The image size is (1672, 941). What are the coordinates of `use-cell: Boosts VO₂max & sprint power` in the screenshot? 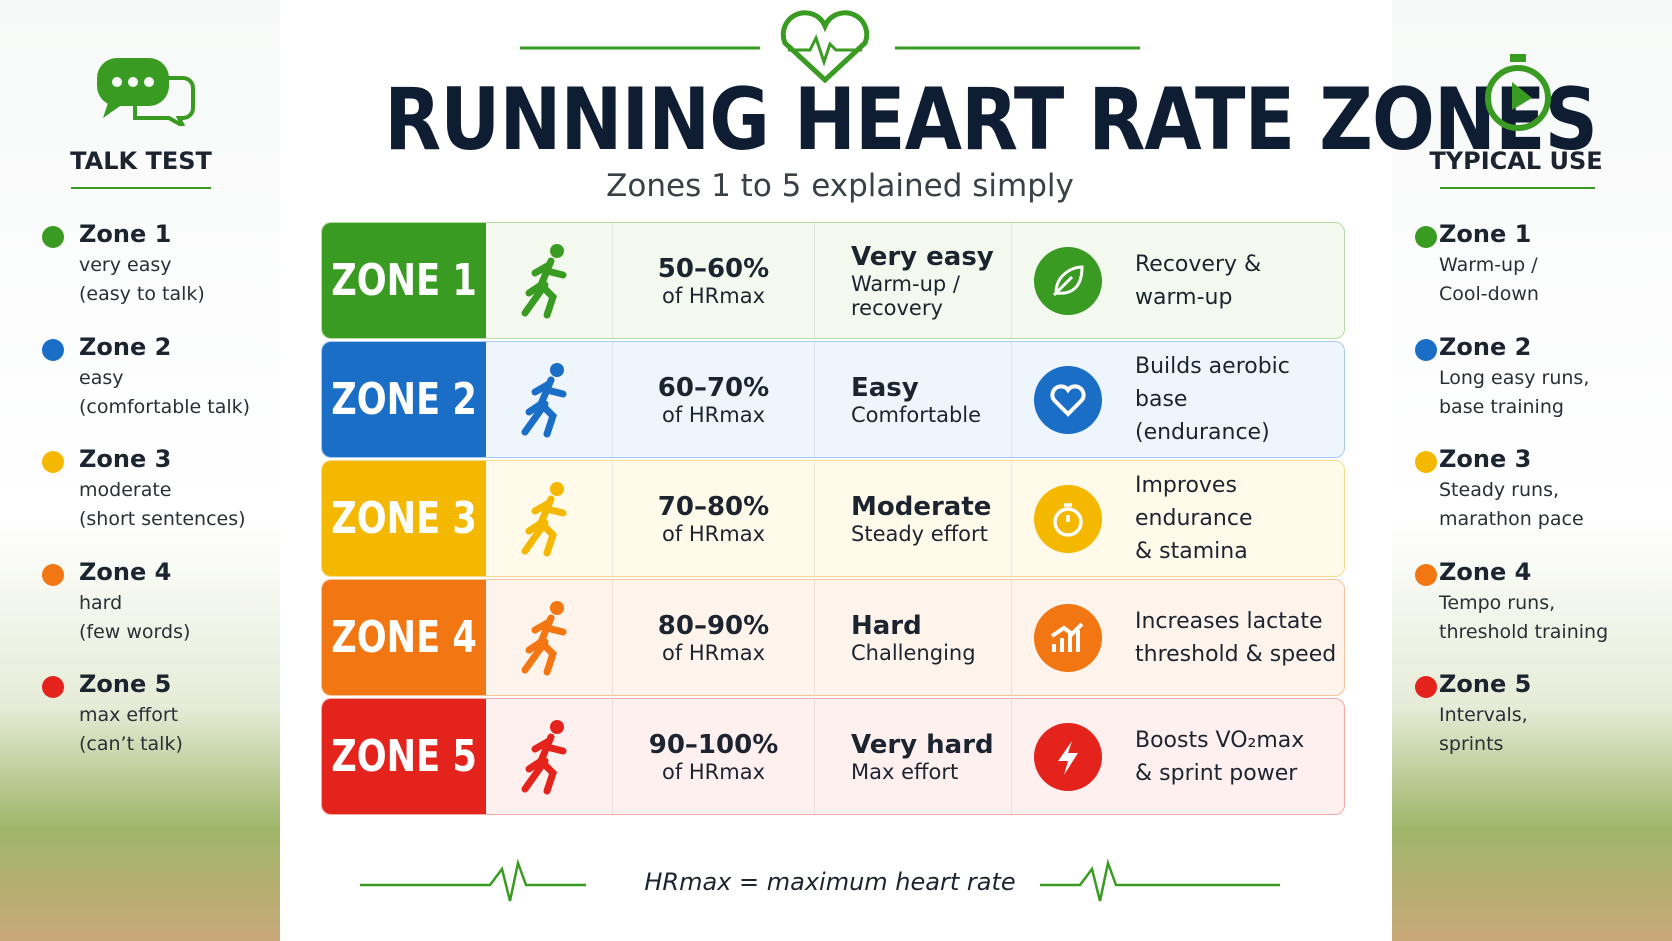 It's located at (1177, 756).